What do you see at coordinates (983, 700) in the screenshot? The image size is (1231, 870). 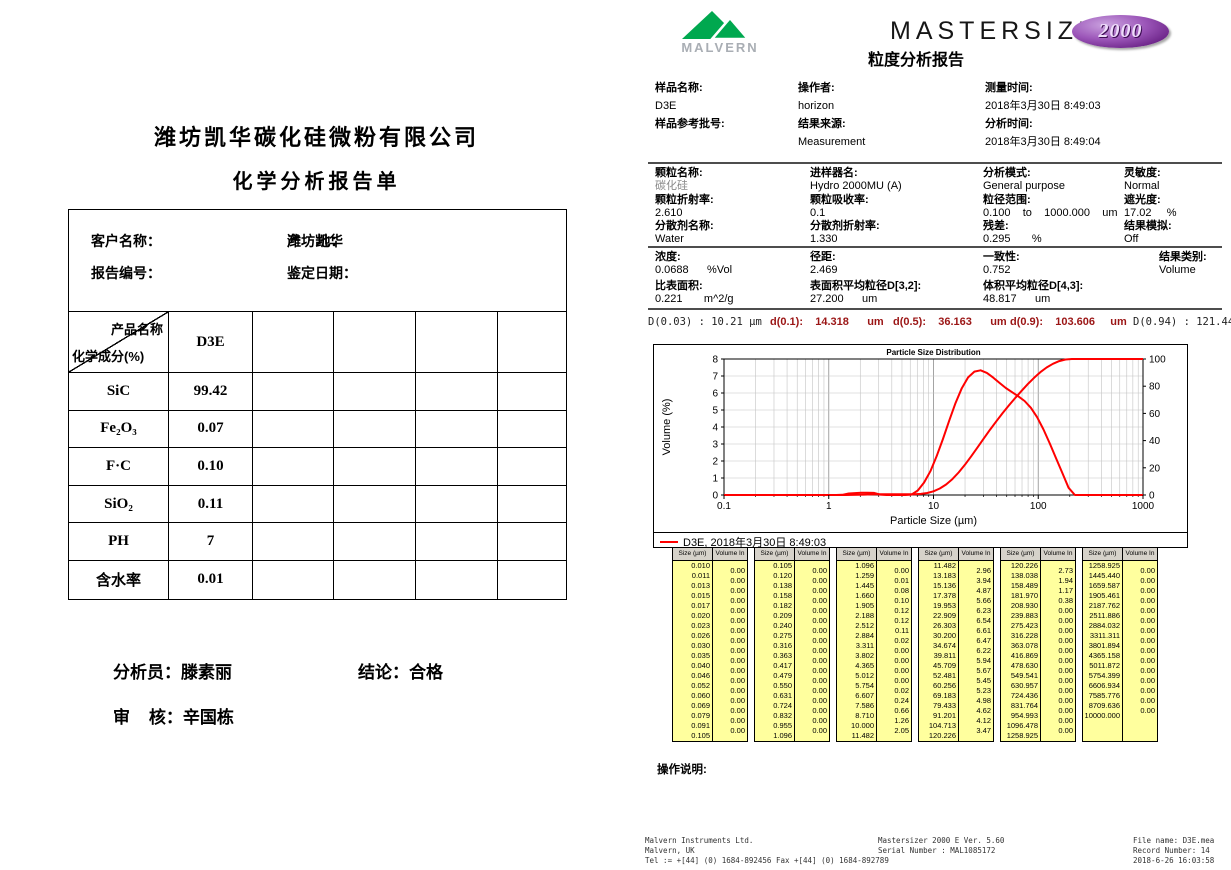 I see `volume-cell: 4.98` at bounding box center [983, 700].